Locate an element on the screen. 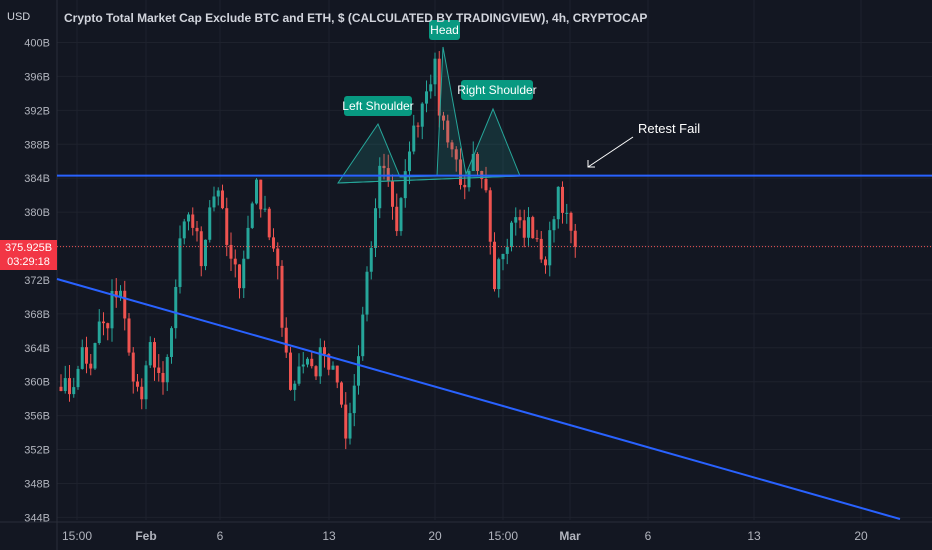 The image size is (932, 550). y-tick-label: 372B is located at coordinates (37, 281).